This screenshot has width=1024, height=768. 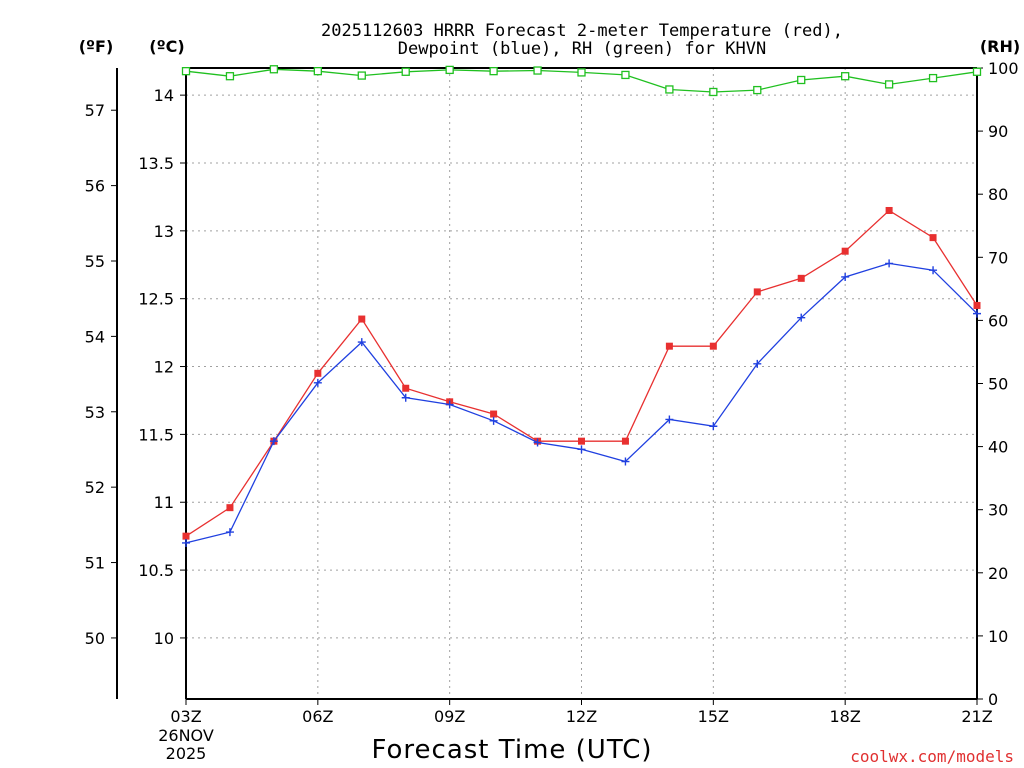 What do you see at coordinates (156, 163) in the screenshot?
I see `celsius-tick-label: 13.5` at bounding box center [156, 163].